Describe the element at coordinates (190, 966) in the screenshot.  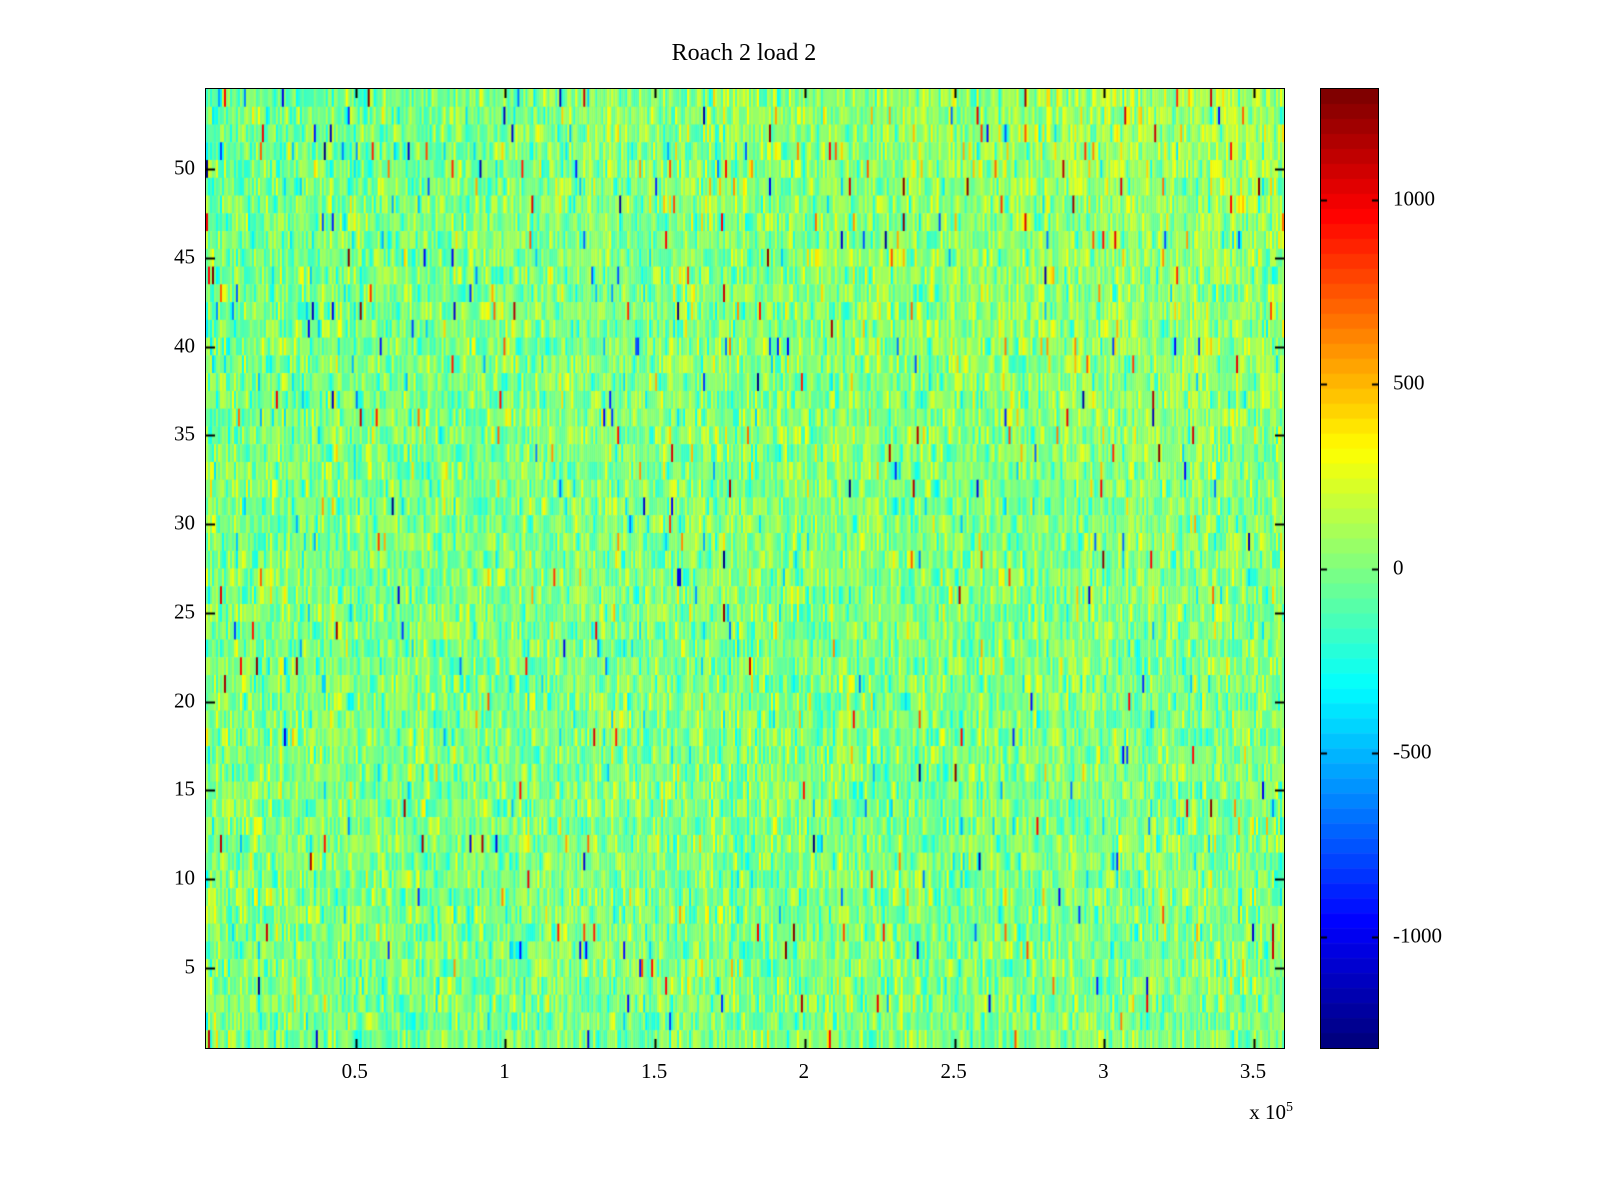
I see `y-tick-label: 5` at that location.